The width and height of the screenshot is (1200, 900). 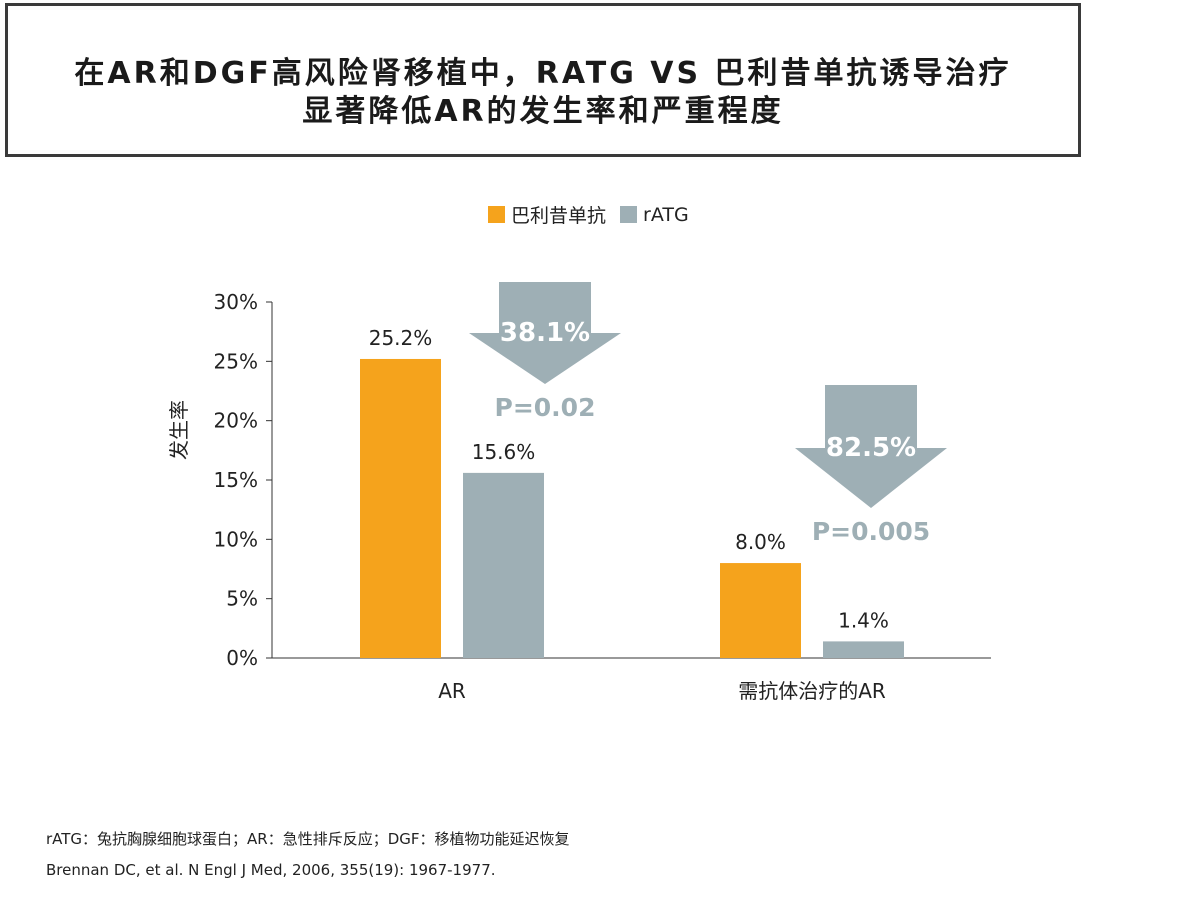 What do you see at coordinates (812, 691) in the screenshot?
I see `x-category-label: 需抗体治疗的AR` at bounding box center [812, 691].